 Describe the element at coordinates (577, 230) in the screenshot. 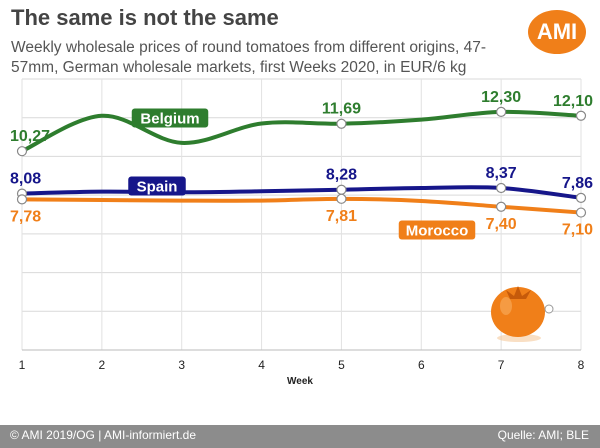

I see `data-label: 7,10` at that location.